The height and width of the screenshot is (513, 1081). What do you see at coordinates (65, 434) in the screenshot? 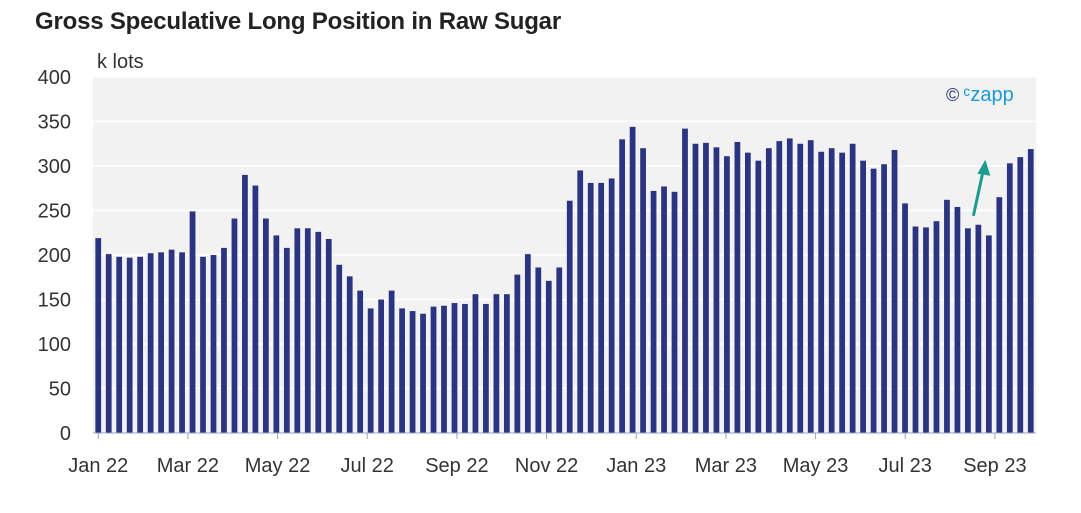
I see `y-tick-label: 0` at bounding box center [65, 434].